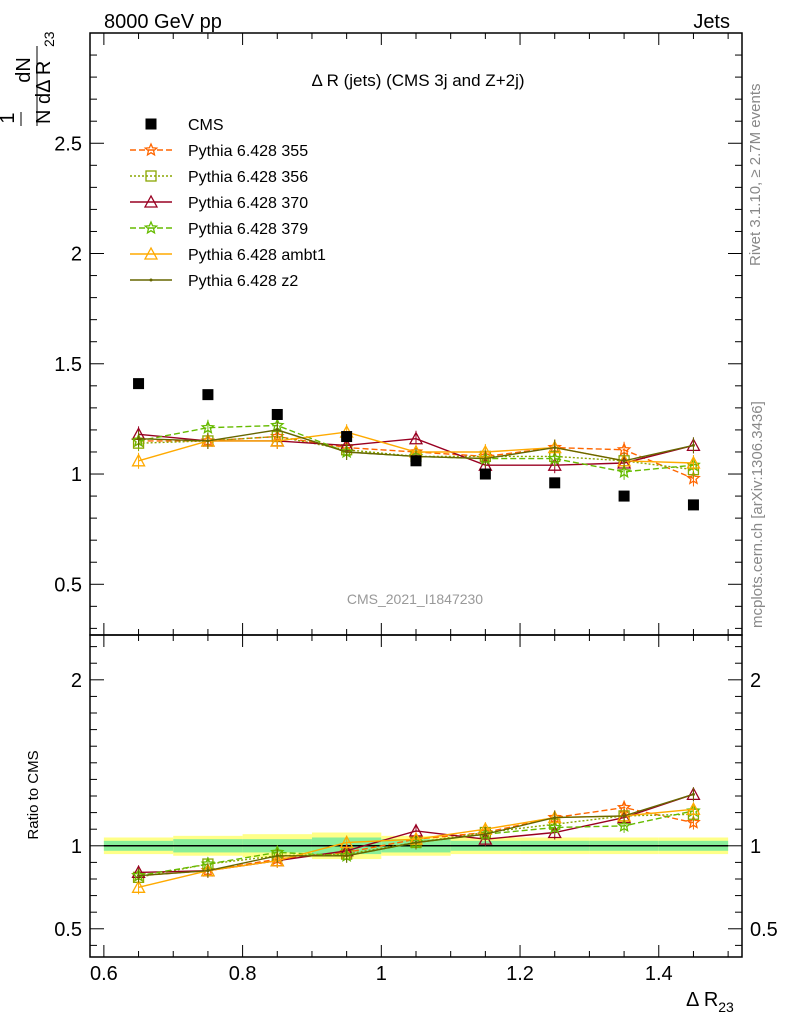 The height and width of the screenshot is (1024, 786). I want to click on legend-entry: Pythia 6.428 370, so click(219, 203).